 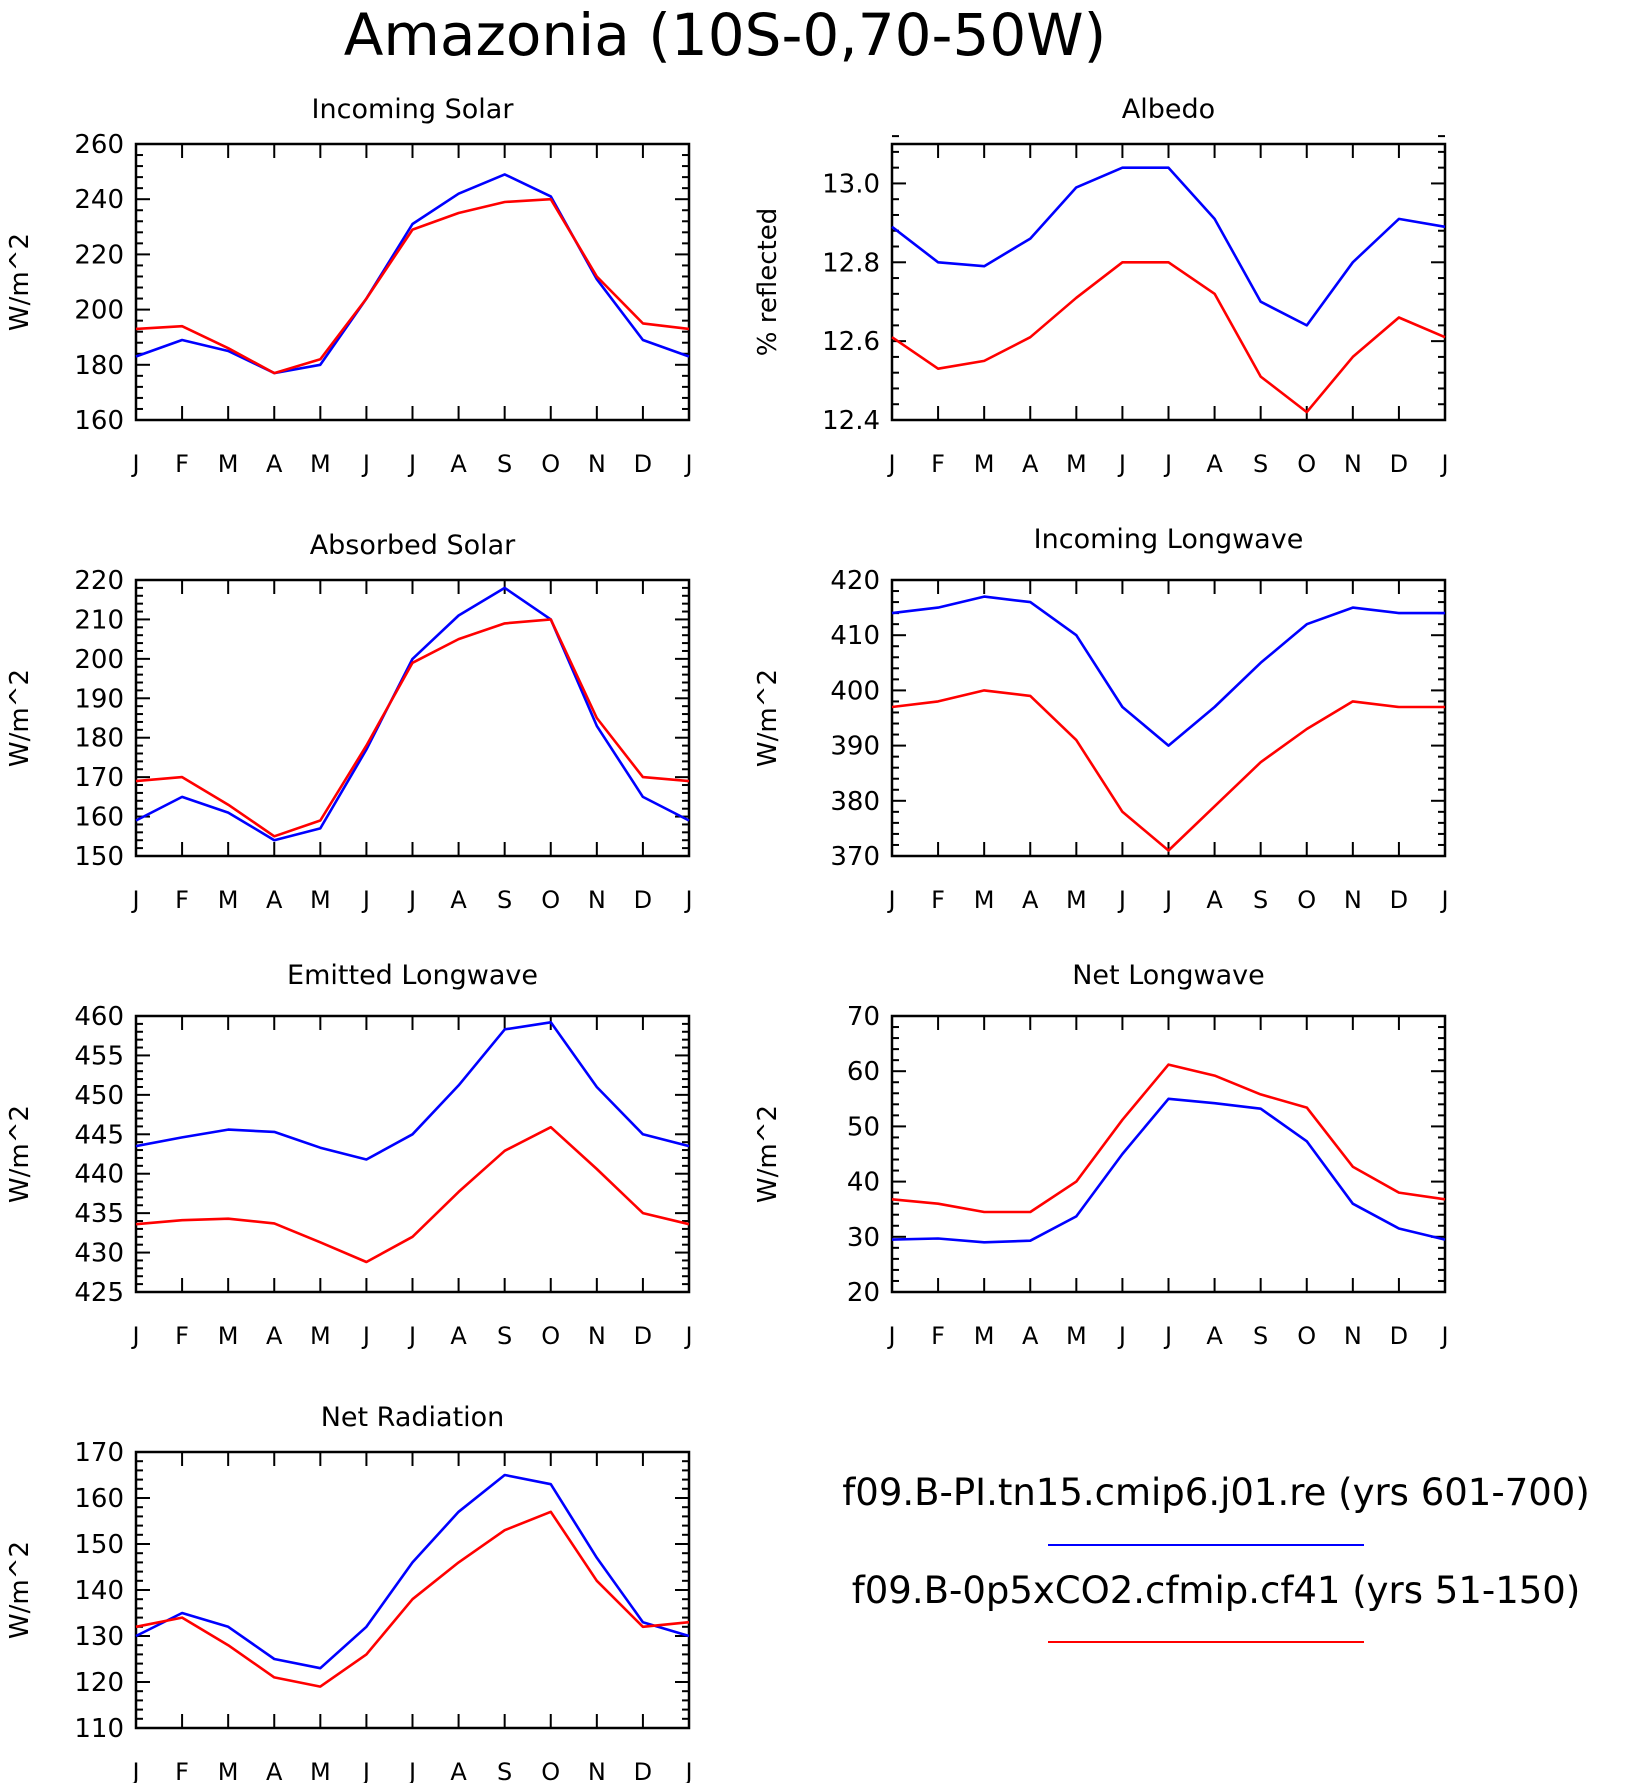 I want to click on y-tick-label: 140, so click(x=99, y=1591).